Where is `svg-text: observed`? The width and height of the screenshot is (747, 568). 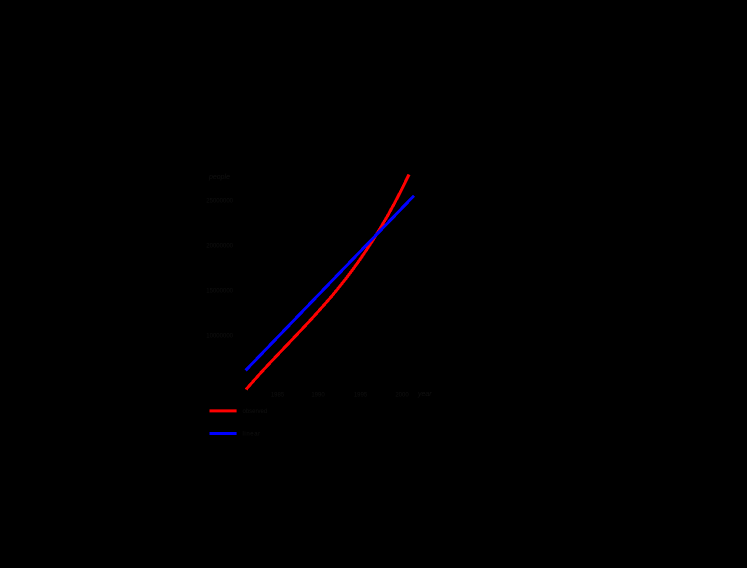
svg-text: observed is located at coordinates (255, 412).